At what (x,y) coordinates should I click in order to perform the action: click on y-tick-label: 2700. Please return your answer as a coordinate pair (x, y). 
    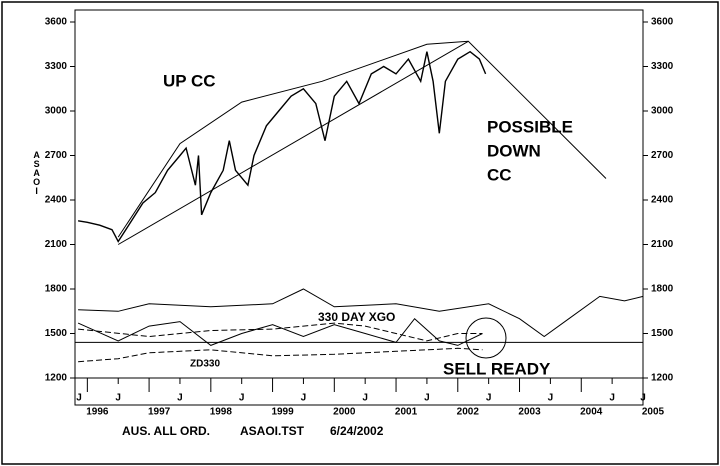
    Looking at the image, I should click on (56, 155).